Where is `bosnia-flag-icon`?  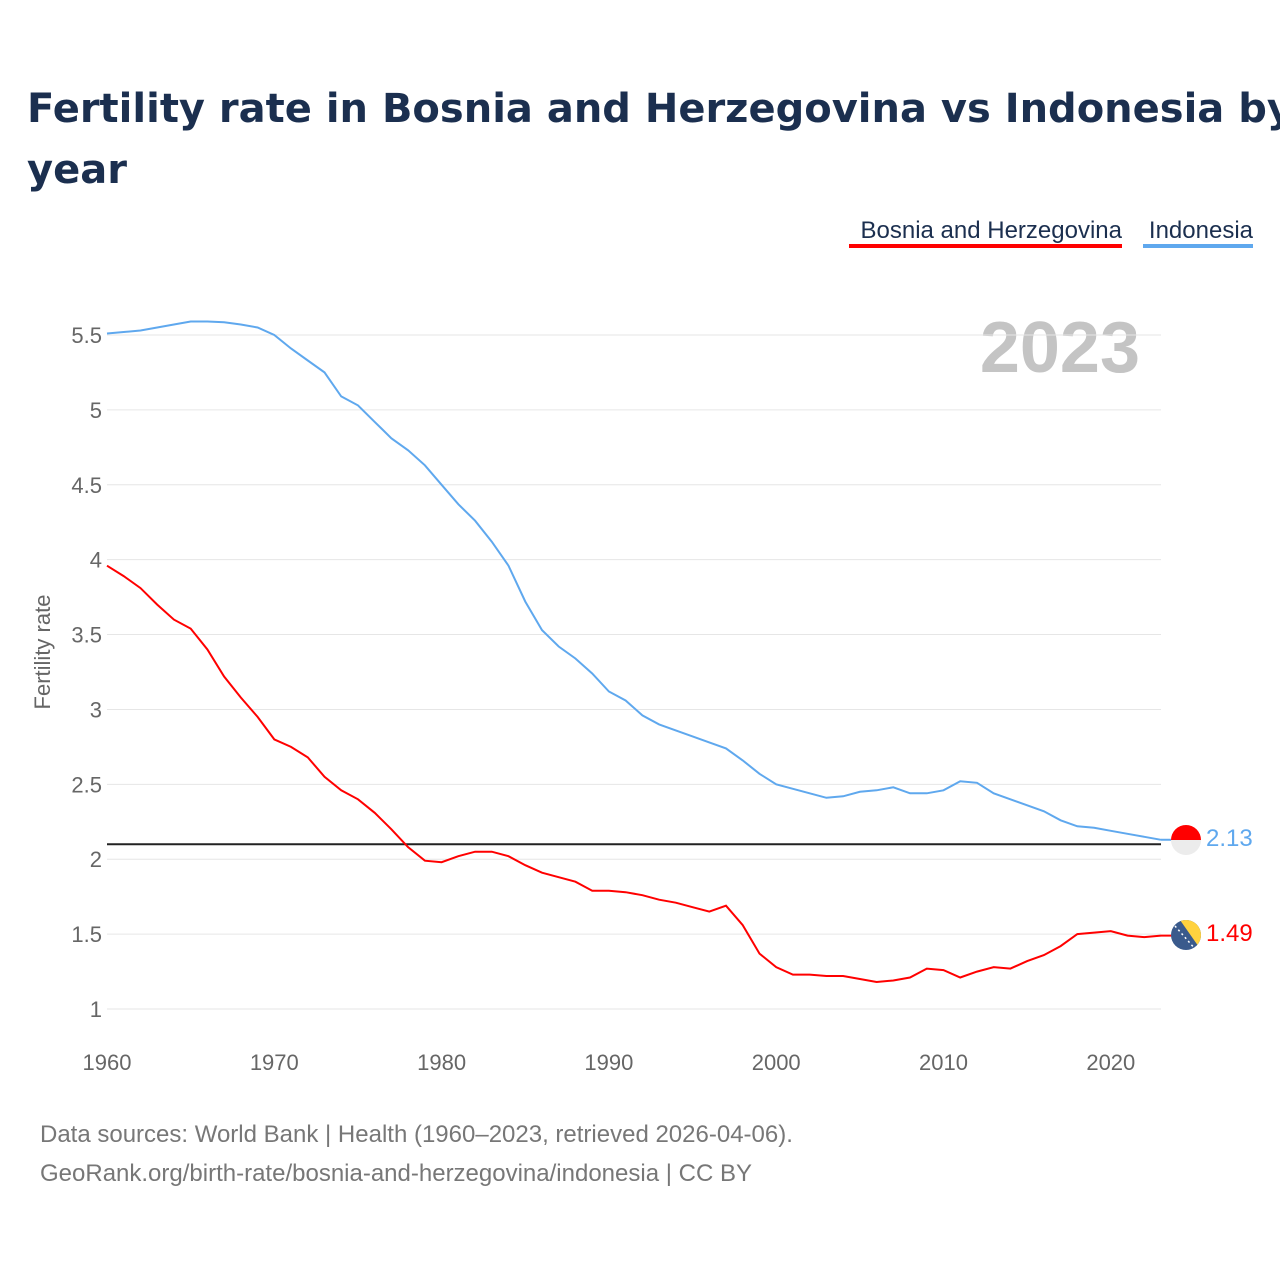 bosnia-flag-icon is located at coordinates (1186, 935).